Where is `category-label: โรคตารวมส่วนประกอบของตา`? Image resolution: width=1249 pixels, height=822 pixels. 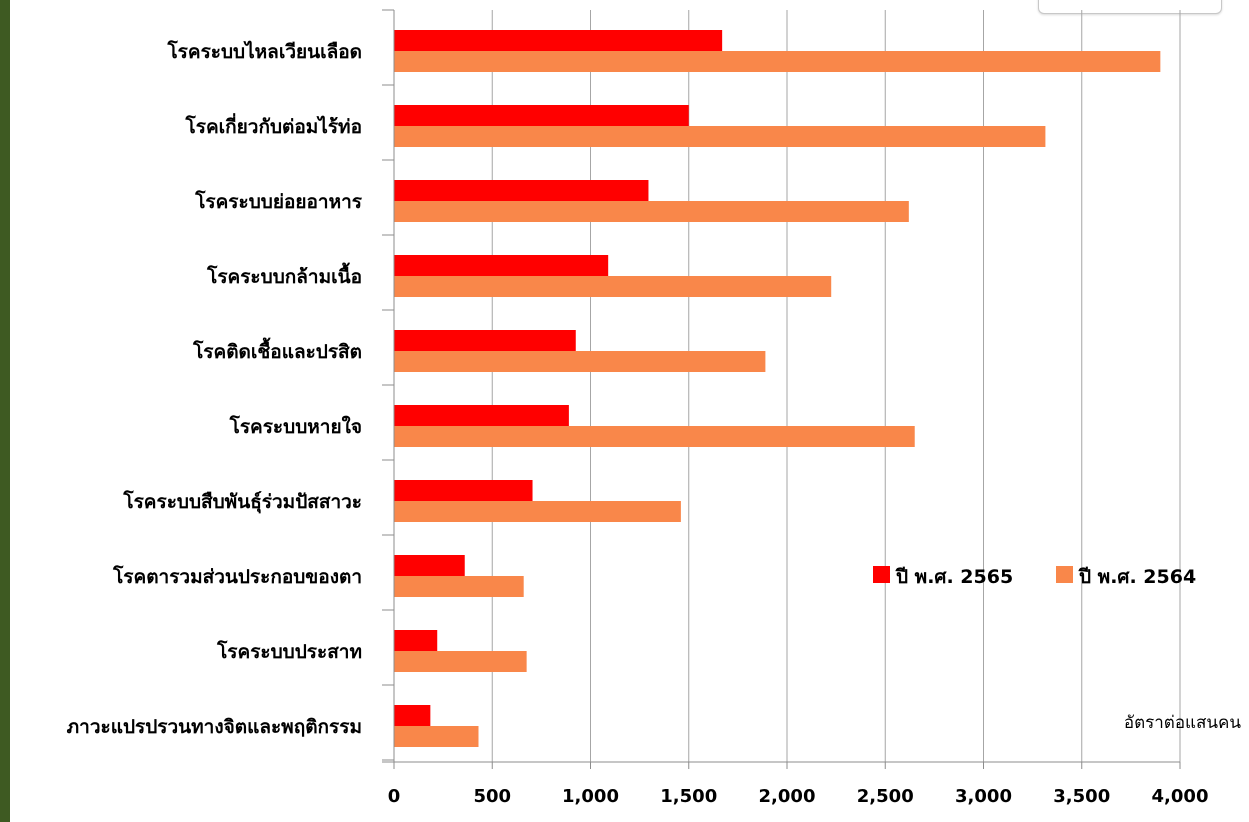
category-label: โรคตารวมส่วนประกอบของตา is located at coordinates (237, 576).